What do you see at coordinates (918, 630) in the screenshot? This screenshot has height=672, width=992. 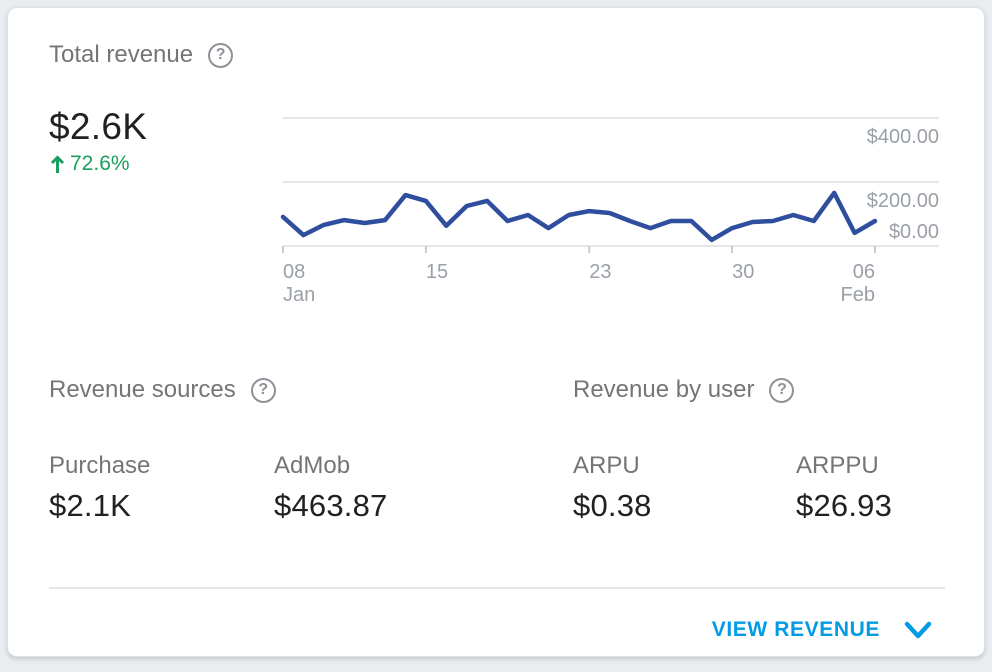 I see `chevron-down-icon` at bounding box center [918, 630].